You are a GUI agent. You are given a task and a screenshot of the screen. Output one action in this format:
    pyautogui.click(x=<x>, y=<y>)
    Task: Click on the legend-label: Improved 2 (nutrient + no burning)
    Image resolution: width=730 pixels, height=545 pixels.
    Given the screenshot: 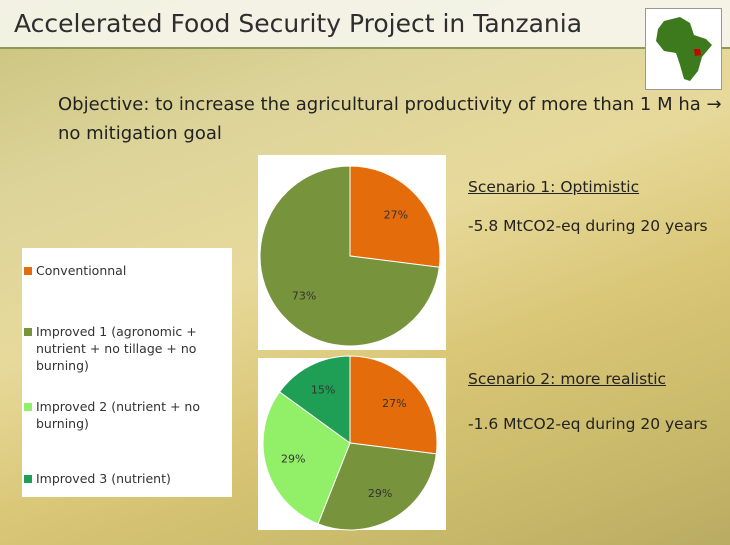 What is the action you would take?
    pyautogui.click(x=118, y=415)
    